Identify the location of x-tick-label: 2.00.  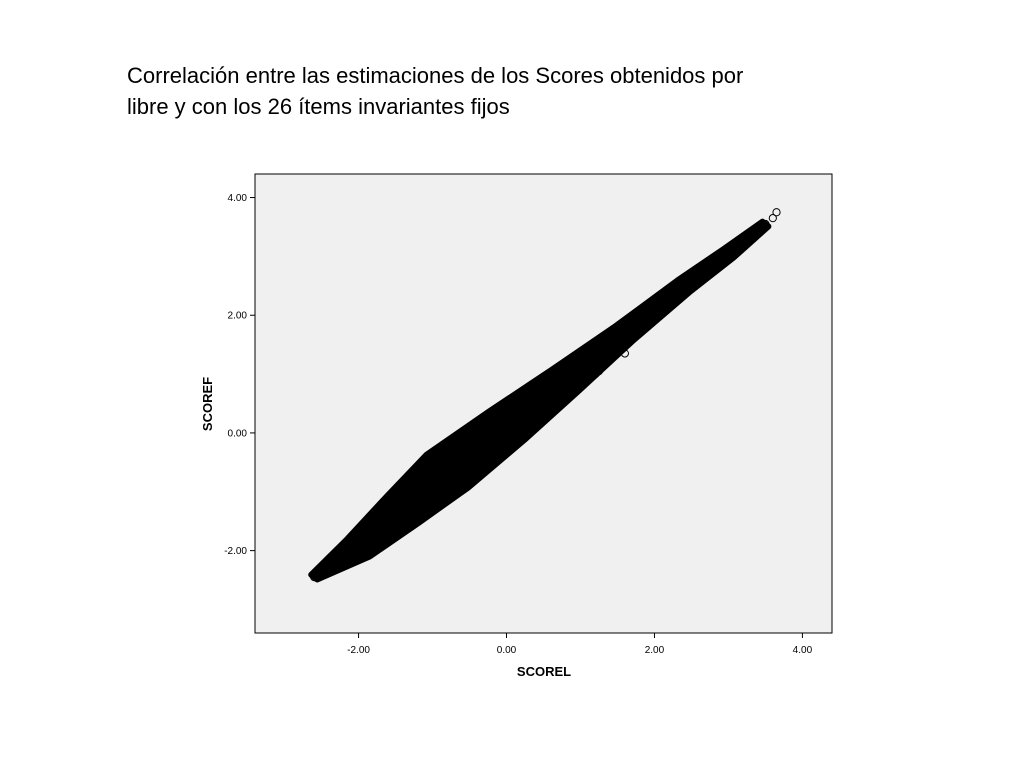
(655, 650).